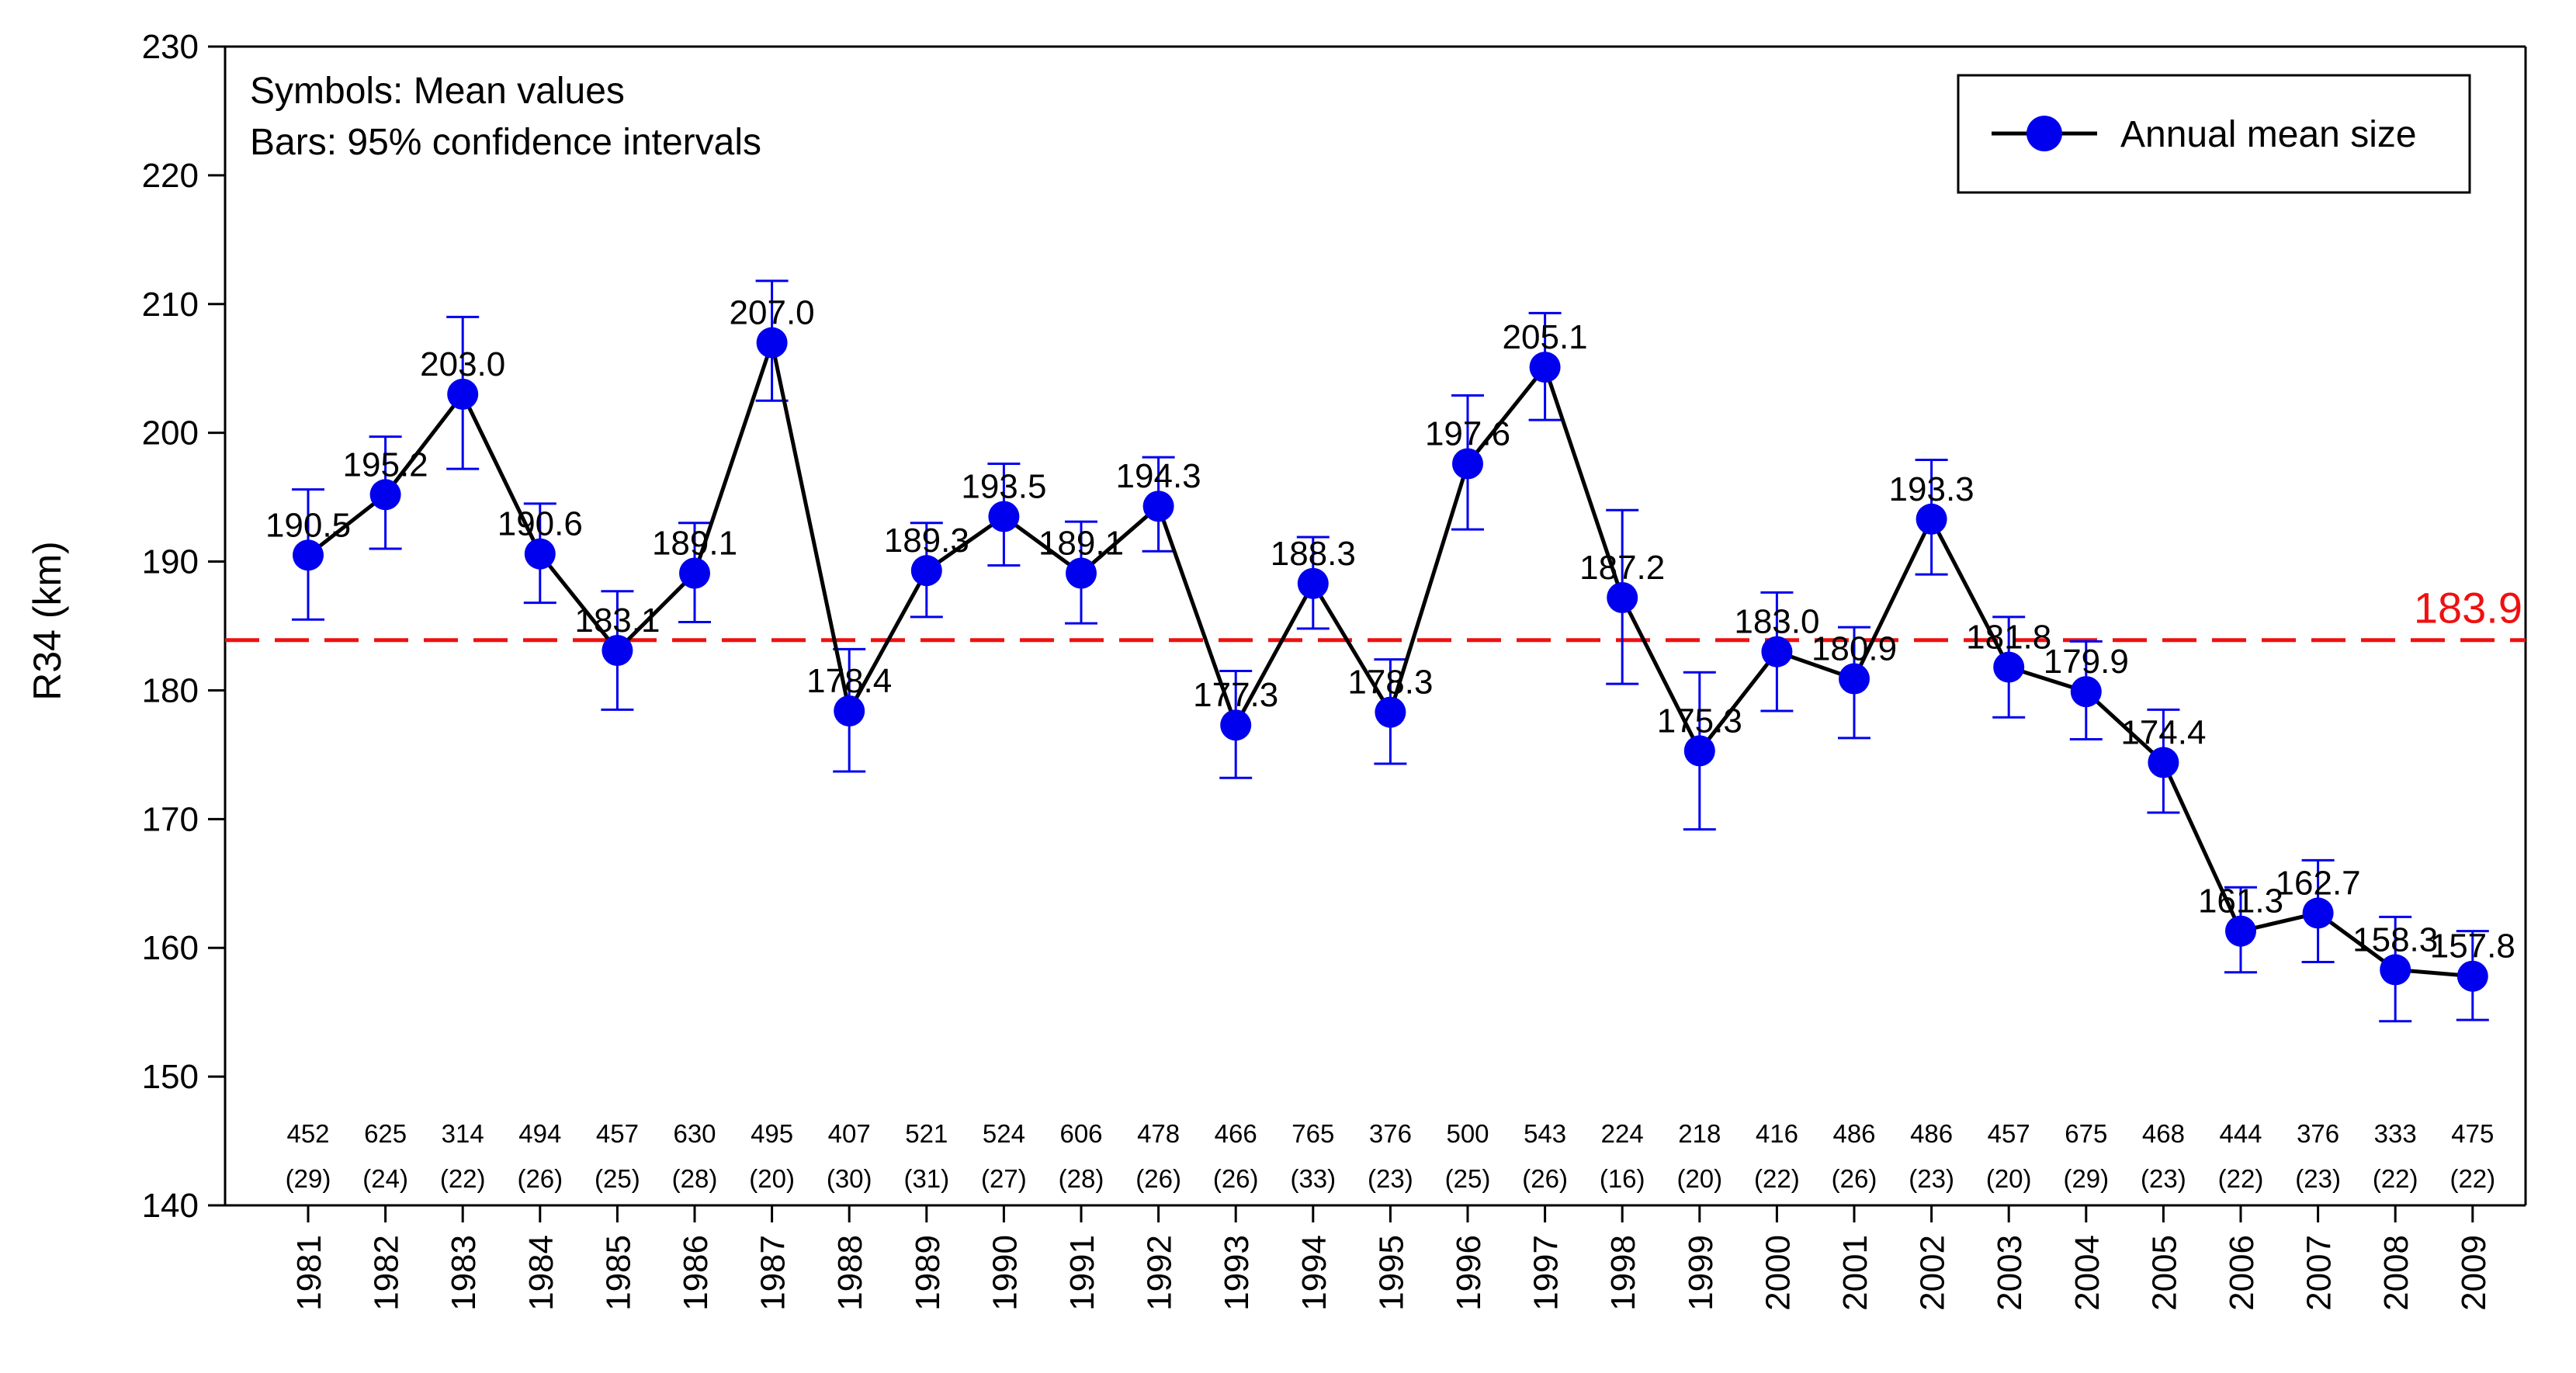 The width and height of the screenshot is (2576, 1373). Describe the element at coordinates (385, 1133) in the screenshot. I see `count-label: 625` at that location.